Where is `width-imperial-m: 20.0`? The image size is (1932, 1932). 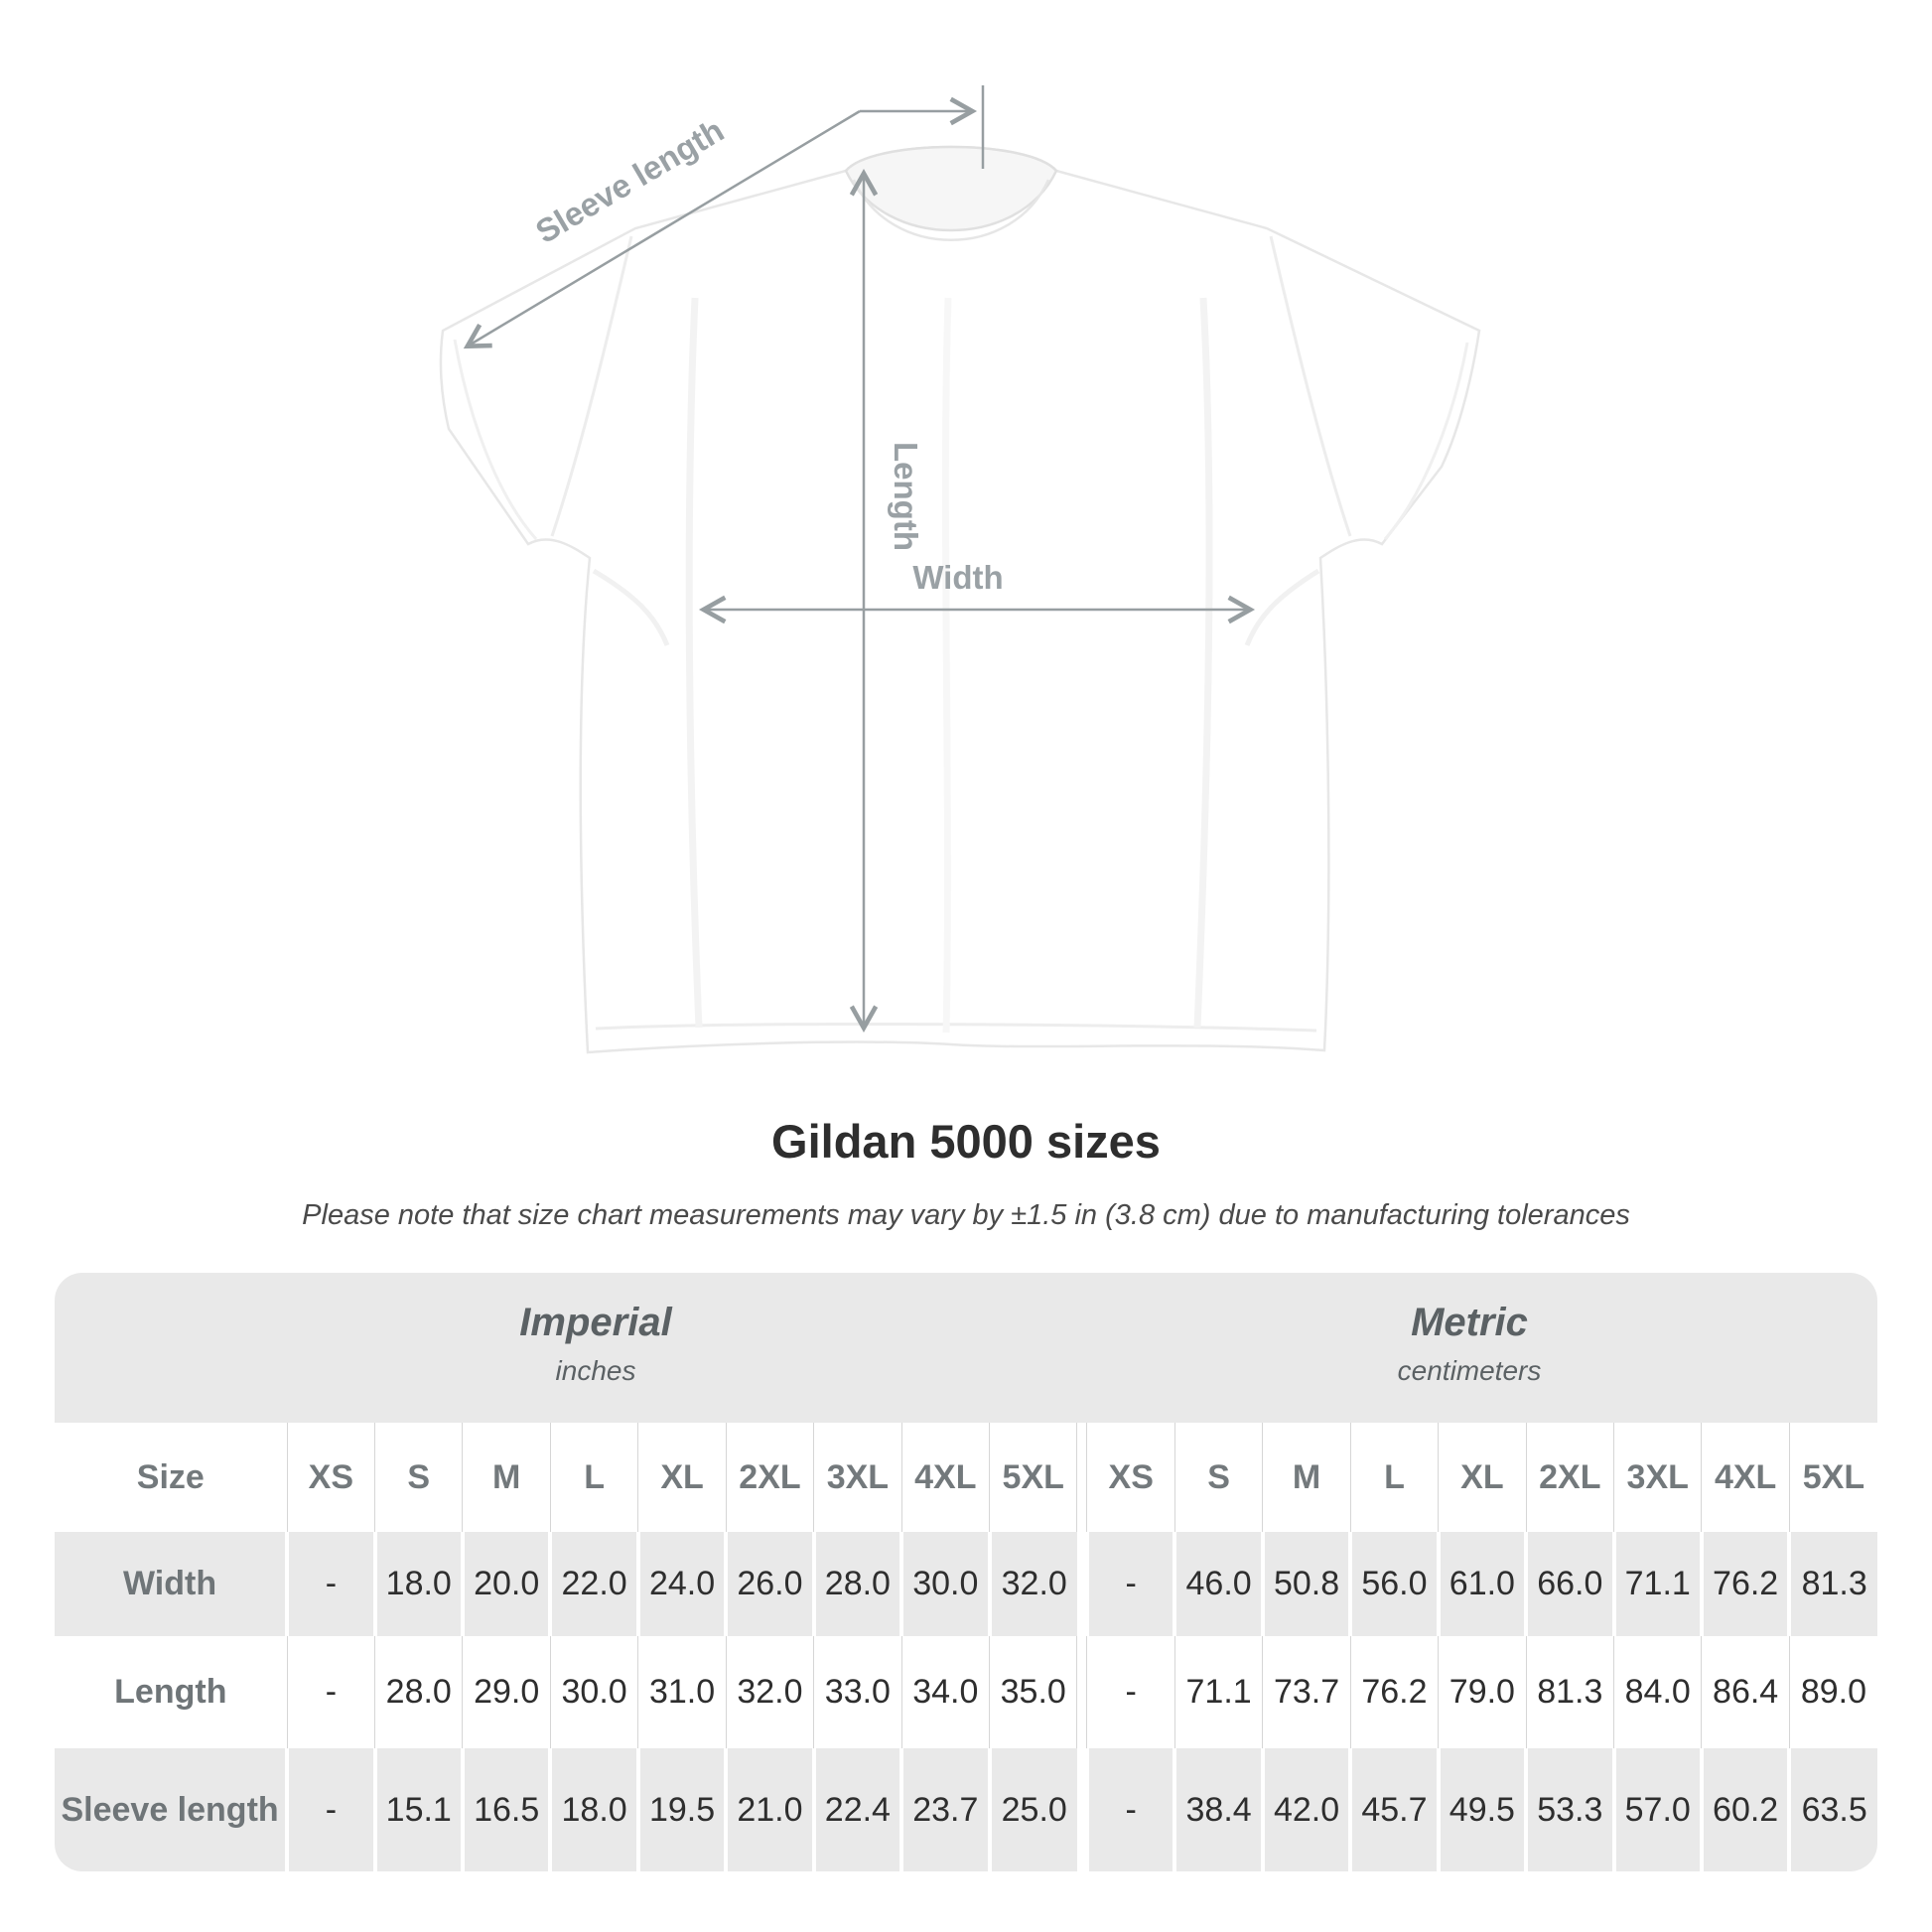
width-imperial-m: 20.0 is located at coordinates (505, 1584).